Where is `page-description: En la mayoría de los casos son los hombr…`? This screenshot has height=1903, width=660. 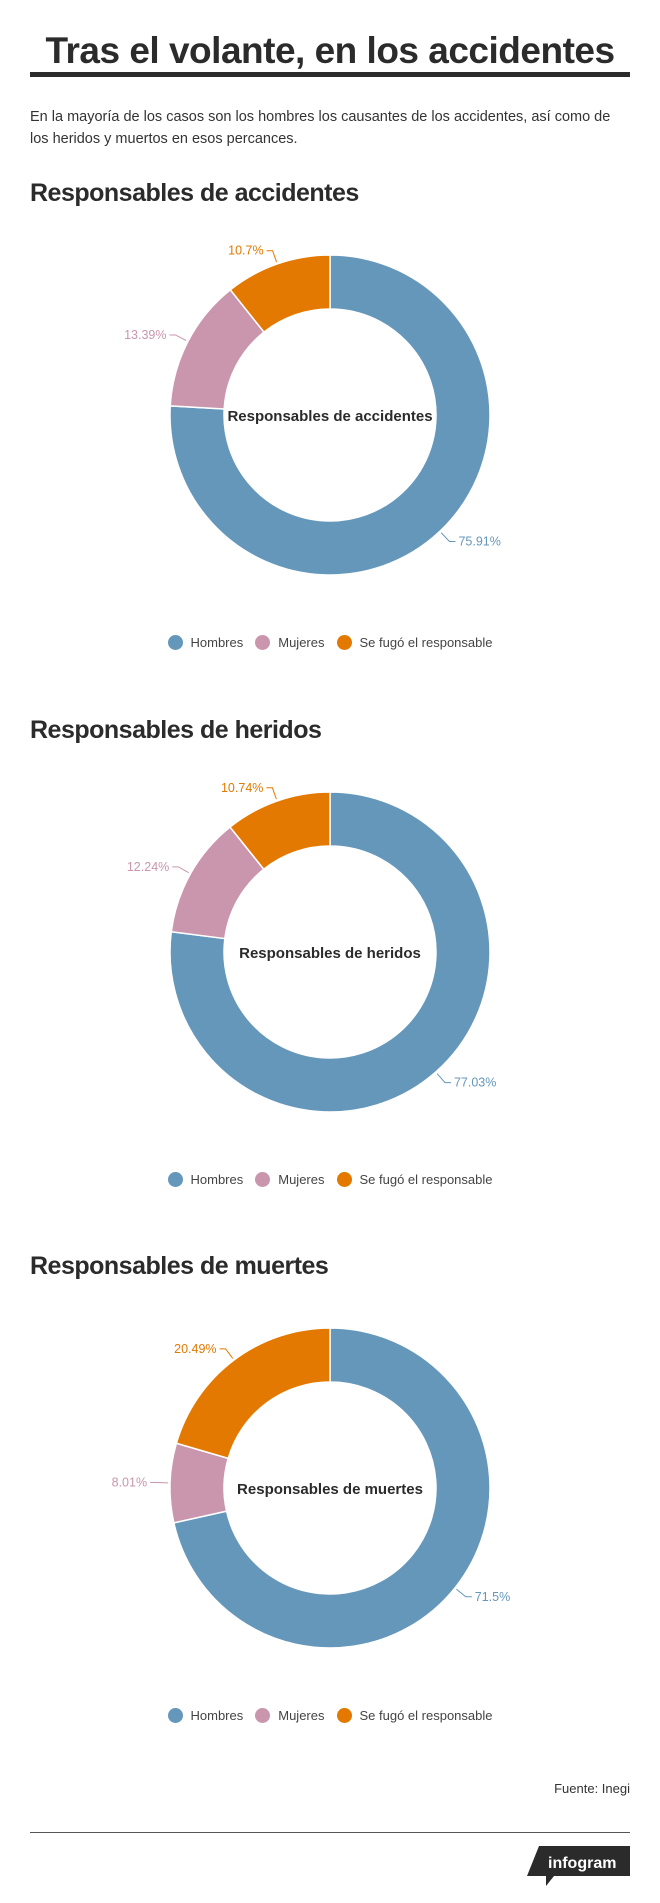 page-description: En la mayoría de los casos son los hombr… is located at coordinates (320, 128).